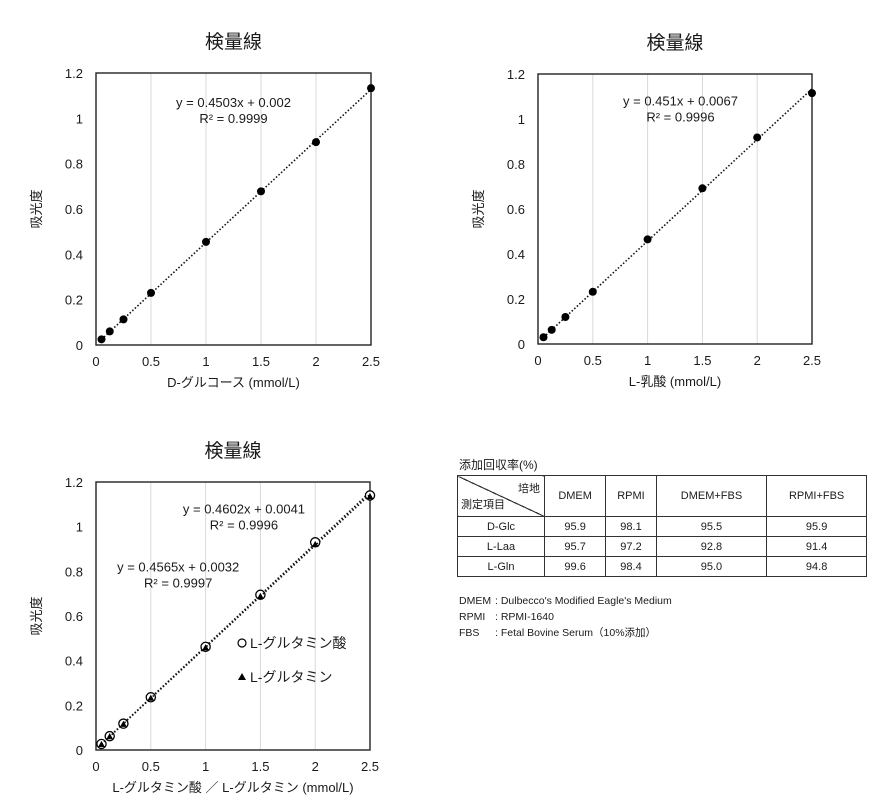 The height and width of the screenshot is (807, 876). I want to click on column-header: DMEM+FBS, so click(711, 496).